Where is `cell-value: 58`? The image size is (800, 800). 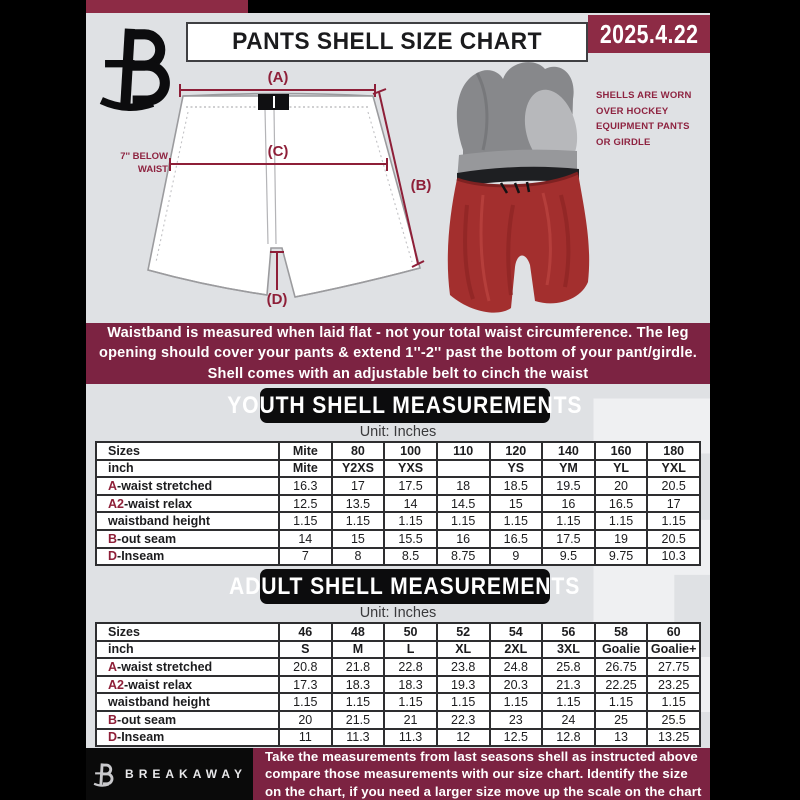
cell-value: 58 is located at coordinates (621, 632).